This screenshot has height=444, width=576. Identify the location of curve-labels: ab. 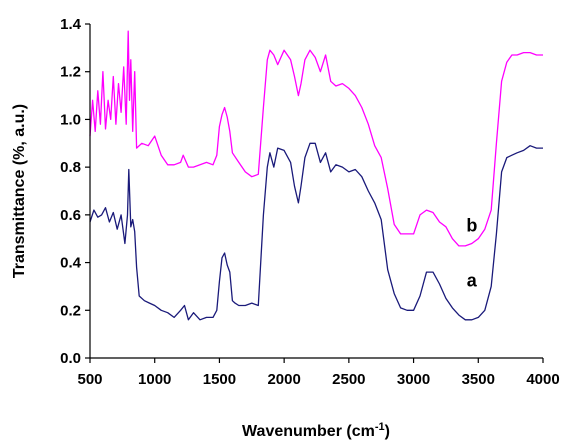
(471, 253).